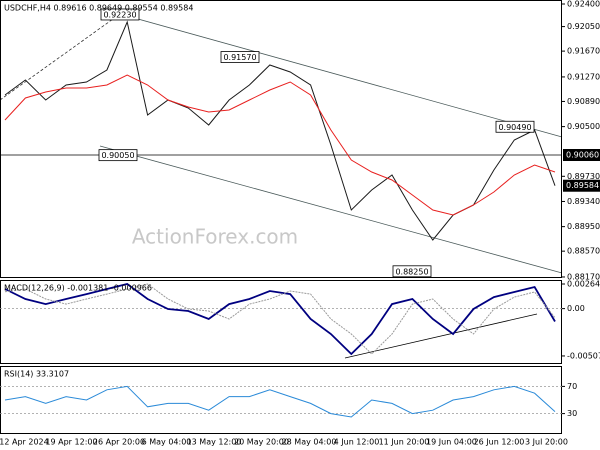  What do you see at coordinates (583, 51) in the screenshot?
I see `y-tick-label: 0.91670` at bounding box center [583, 51].